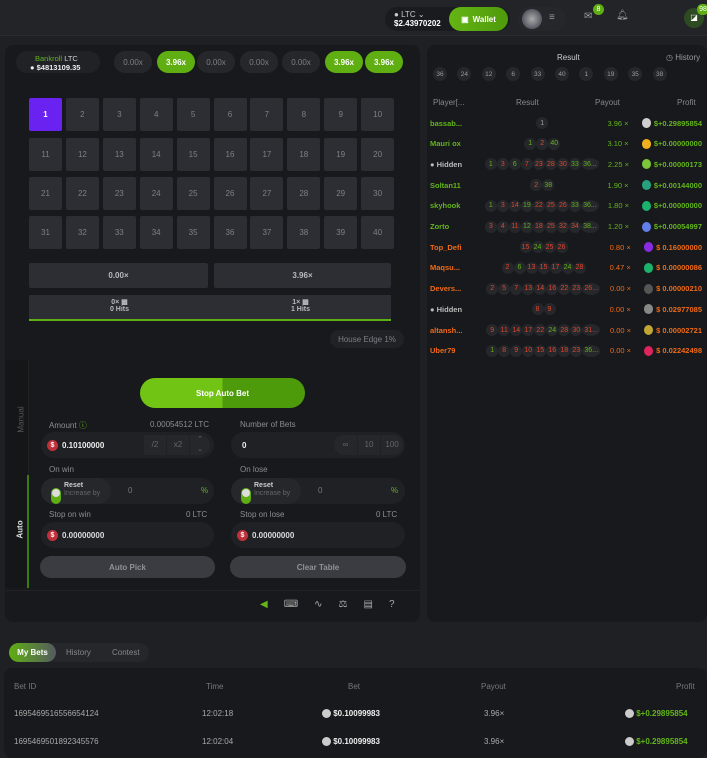  I want to click on stepper-icon: ⌃ ⌄, so click(200, 445).